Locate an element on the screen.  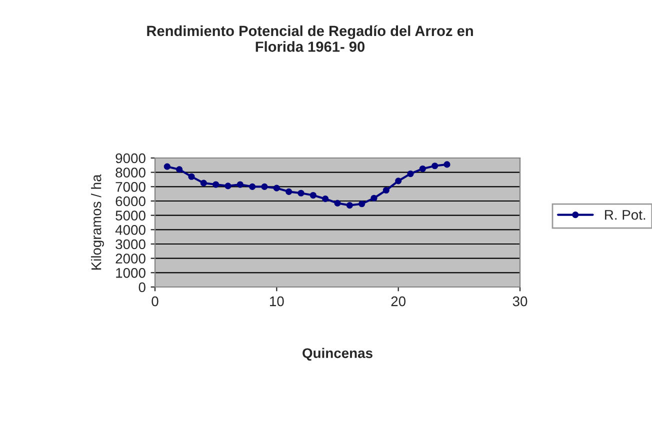
y-tick-label: 5000 is located at coordinates (131, 215).